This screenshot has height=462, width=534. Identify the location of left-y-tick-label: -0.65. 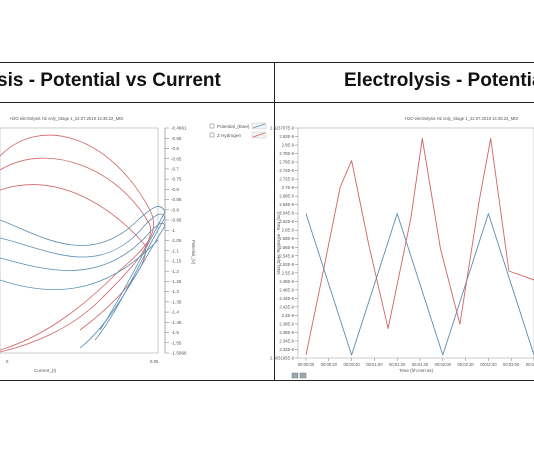
(176, 158).